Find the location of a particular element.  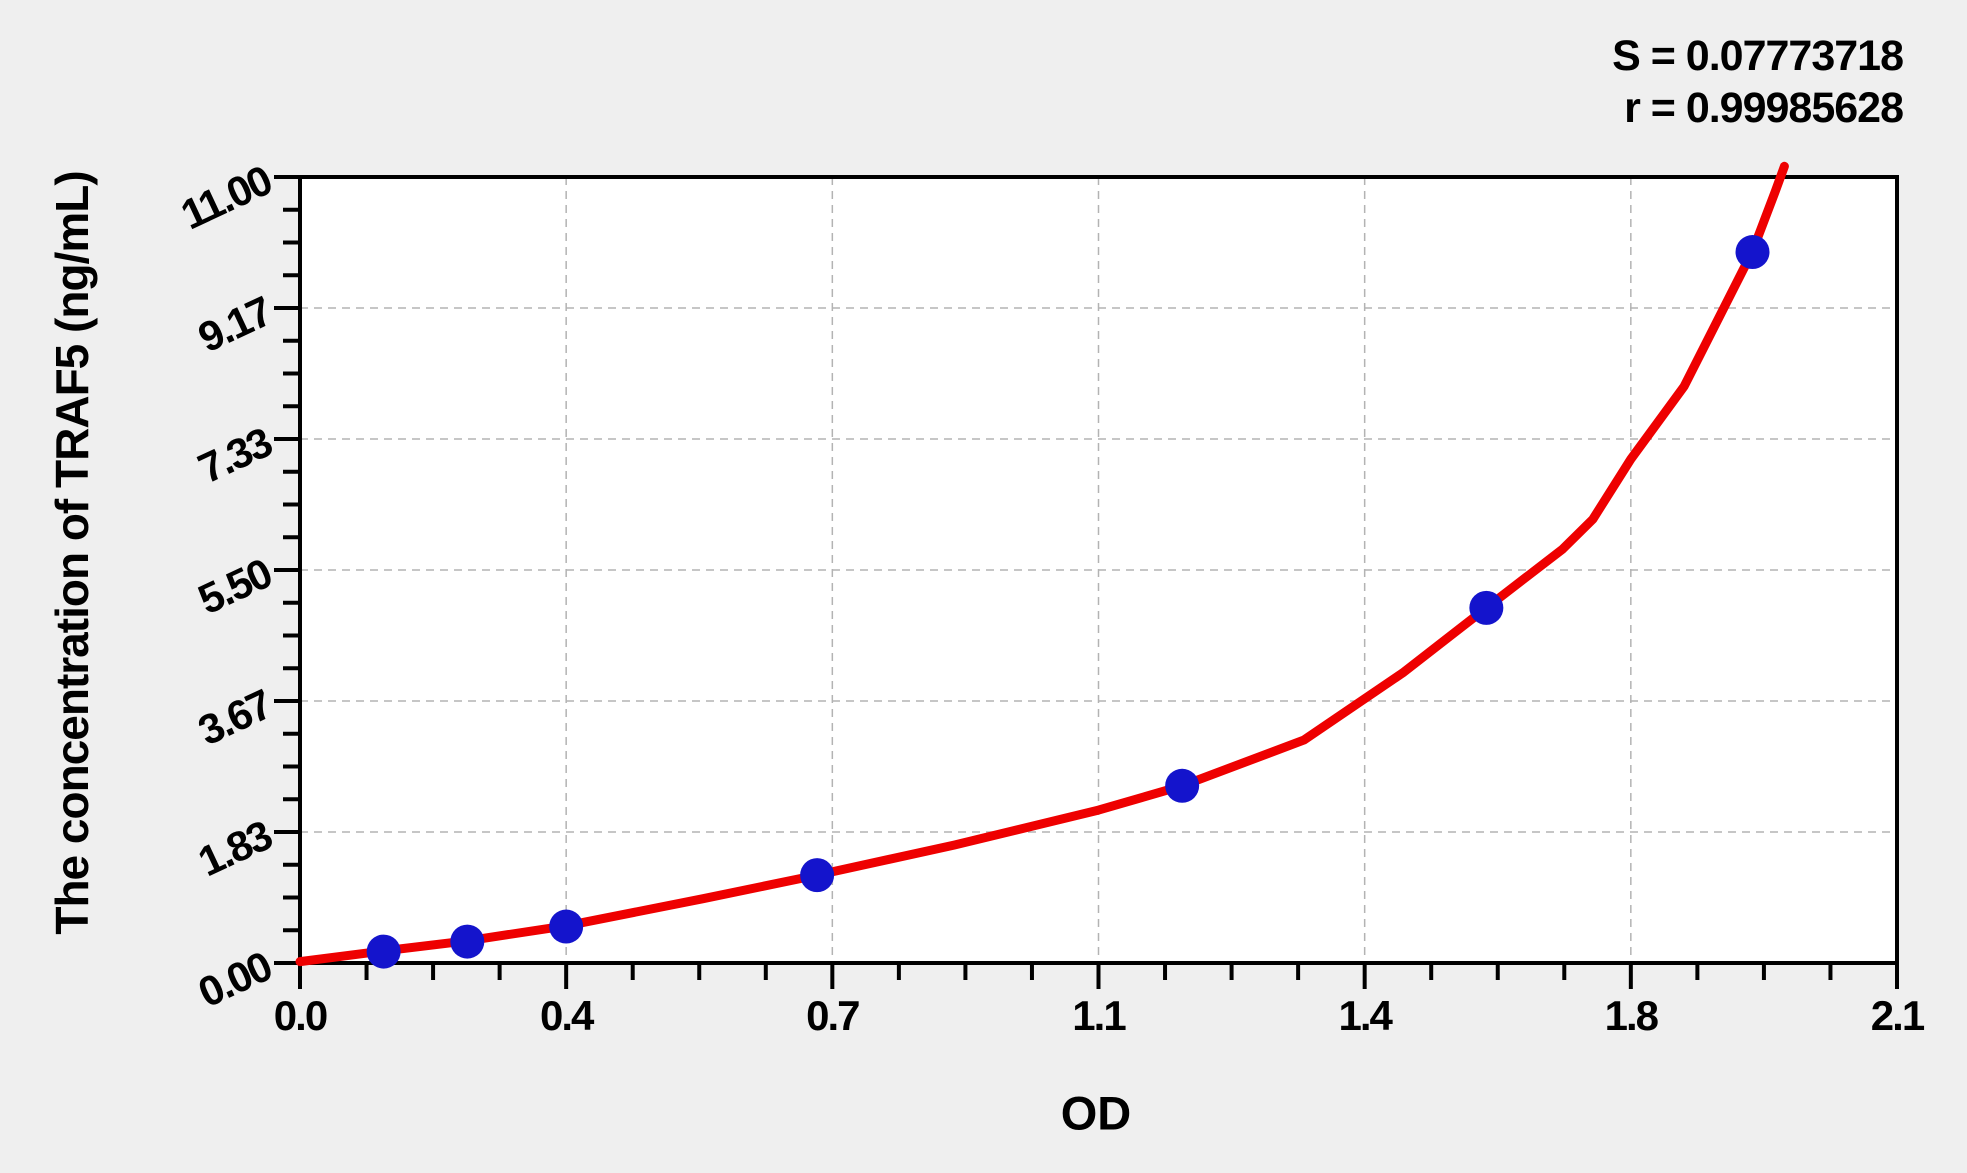

y-tick-label: 5.50 is located at coordinates (234, 586).